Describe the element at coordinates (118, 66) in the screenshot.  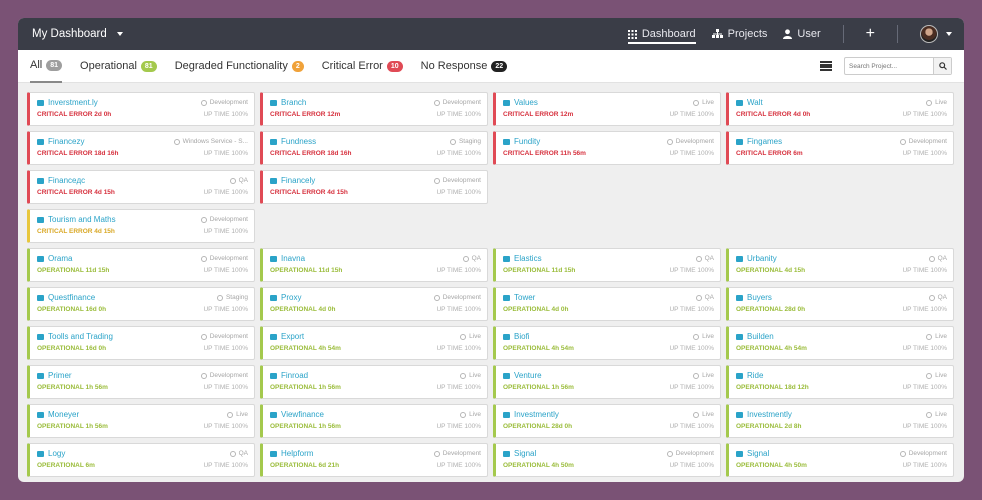
I see `tab-operational: Operational 81` at that location.